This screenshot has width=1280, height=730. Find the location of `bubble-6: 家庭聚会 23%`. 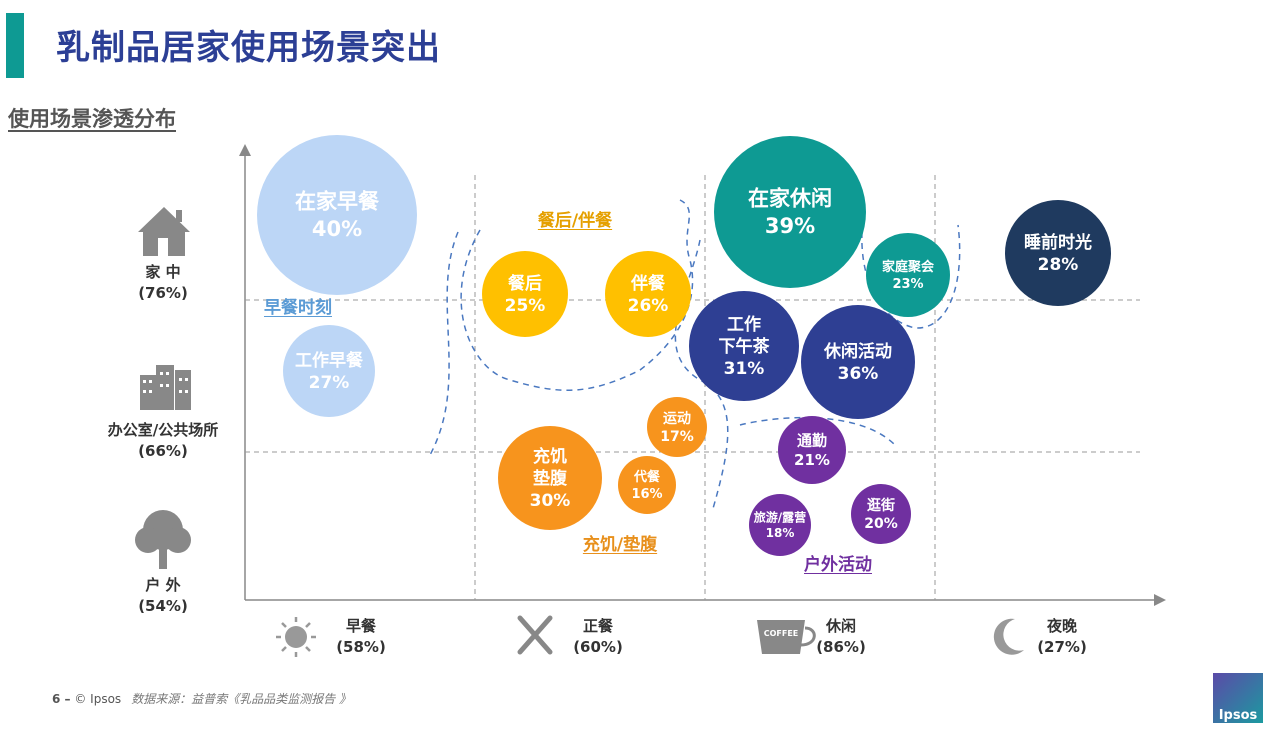

bubble-6: 家庭聚会 23% is located at coordinates (908, 275).